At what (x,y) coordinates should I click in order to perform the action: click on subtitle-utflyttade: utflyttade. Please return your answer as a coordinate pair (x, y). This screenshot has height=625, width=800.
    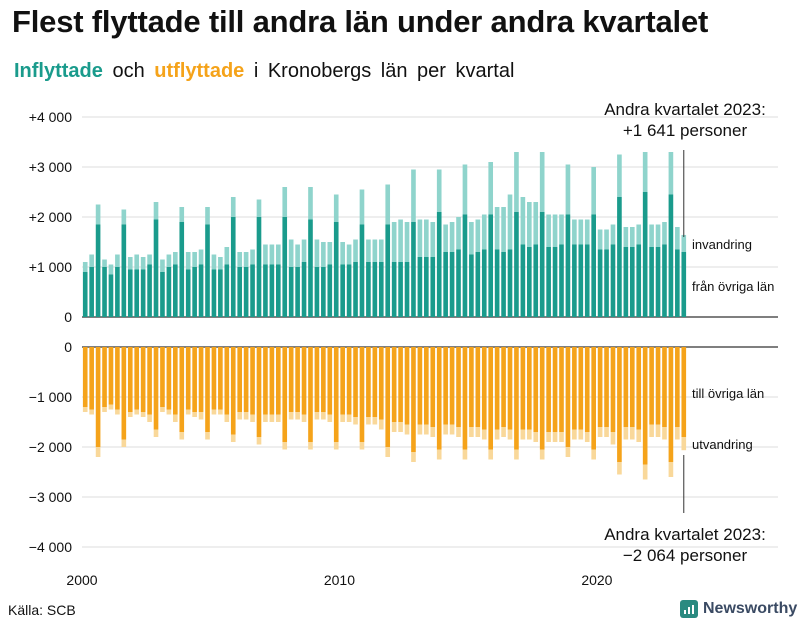
    Looking at the image, I should click on (199, 71).